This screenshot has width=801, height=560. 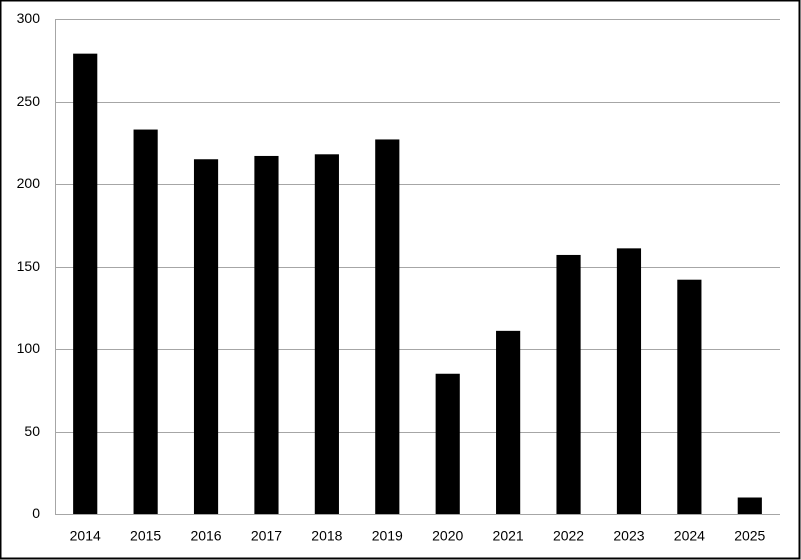 What do you see at coordinates (36, 513) in the screenshot?
I see `y-tick-label: 0` at bounding box center [36, 513].